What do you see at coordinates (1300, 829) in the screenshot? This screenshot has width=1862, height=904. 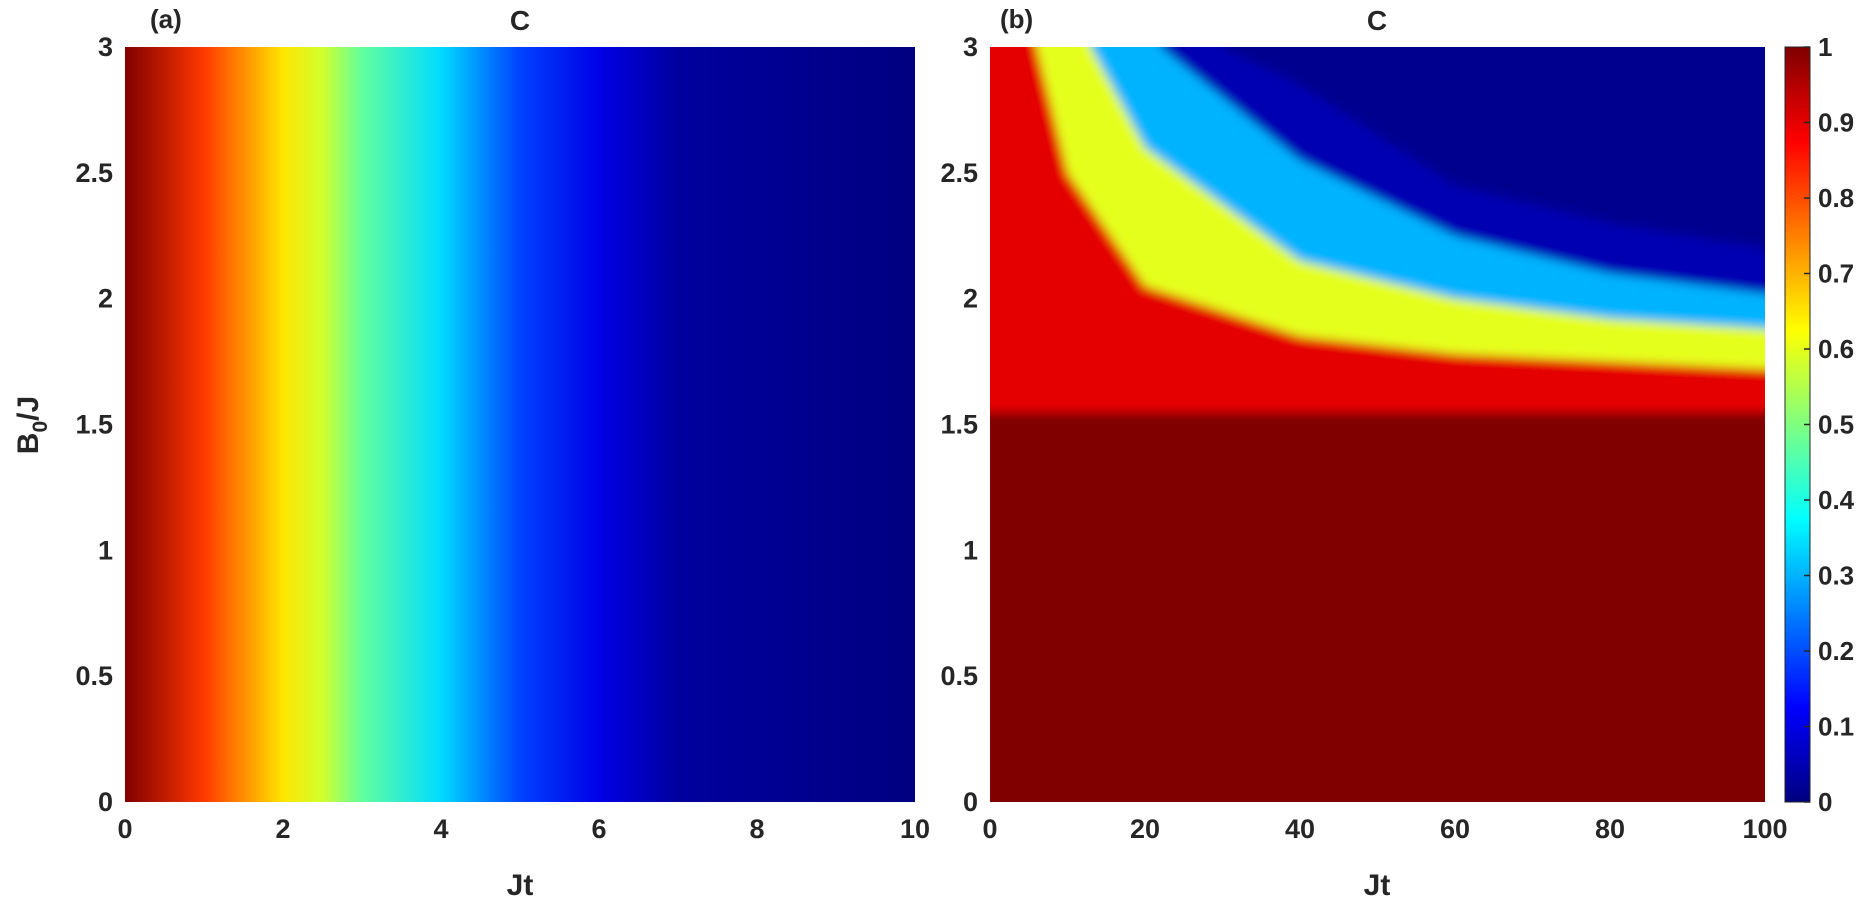 I see `panel-b-x-tick-label: 40` at bounding box center [1300, 829].